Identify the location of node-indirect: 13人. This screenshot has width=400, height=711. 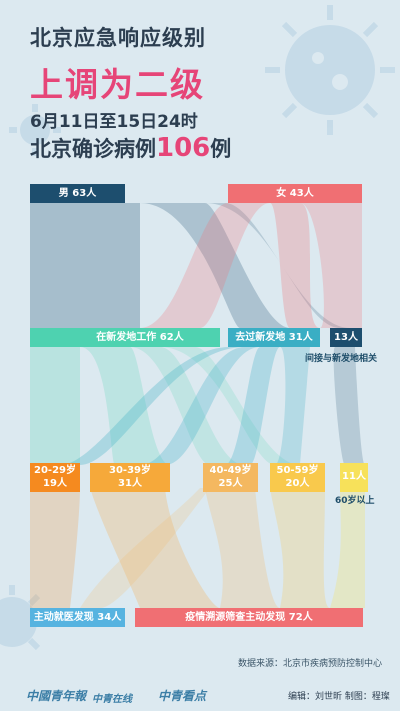
(346, 337).